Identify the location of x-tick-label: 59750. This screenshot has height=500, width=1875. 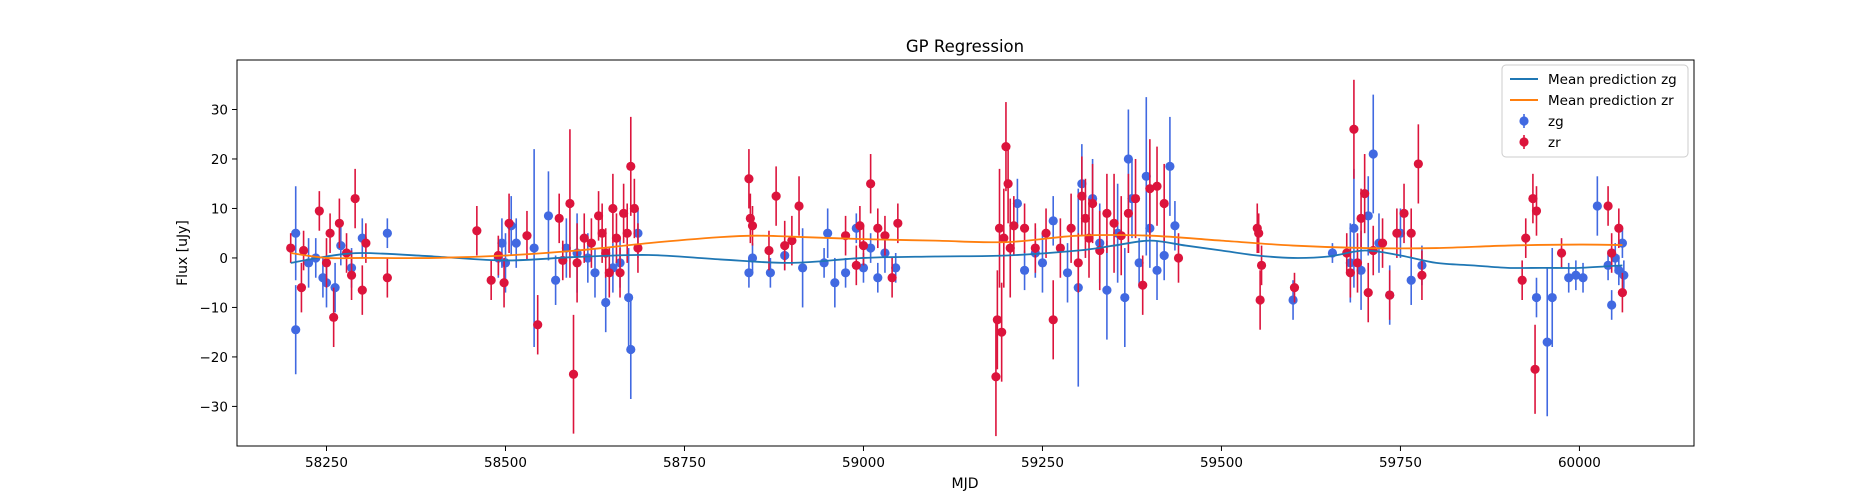
(1400, 463).